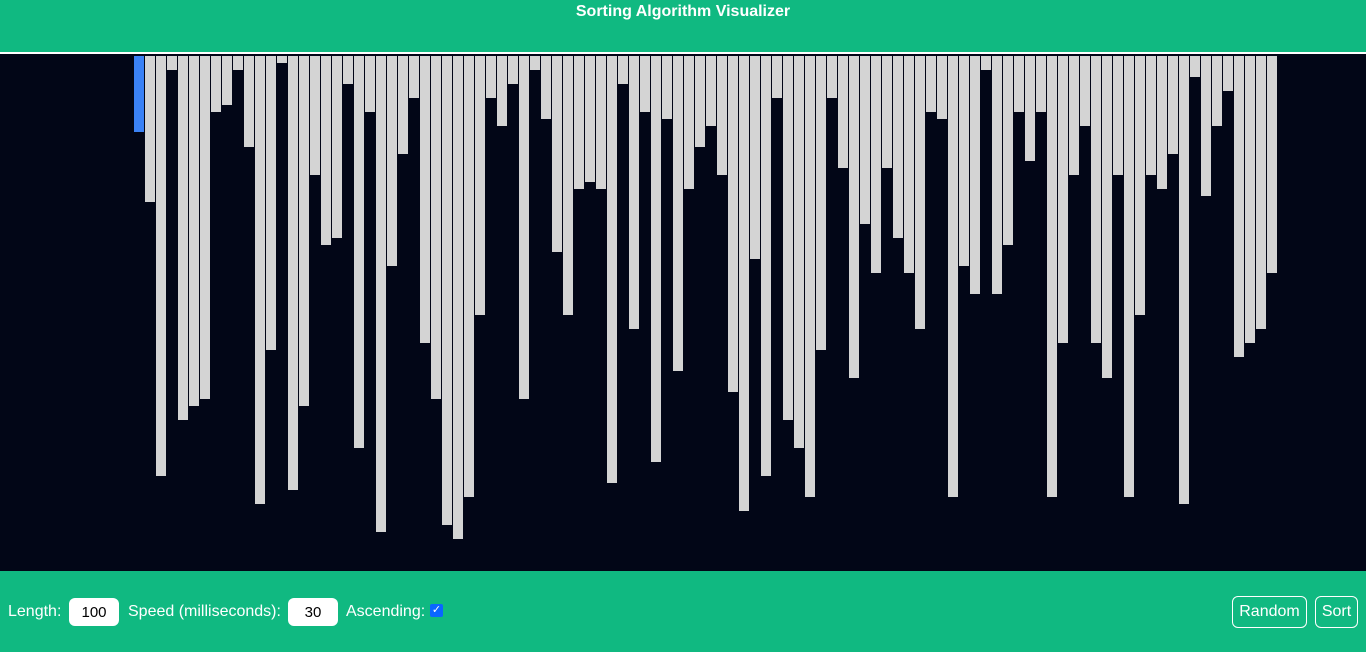  I want to click on ascending-label: Ascending:, so click(386, 611).